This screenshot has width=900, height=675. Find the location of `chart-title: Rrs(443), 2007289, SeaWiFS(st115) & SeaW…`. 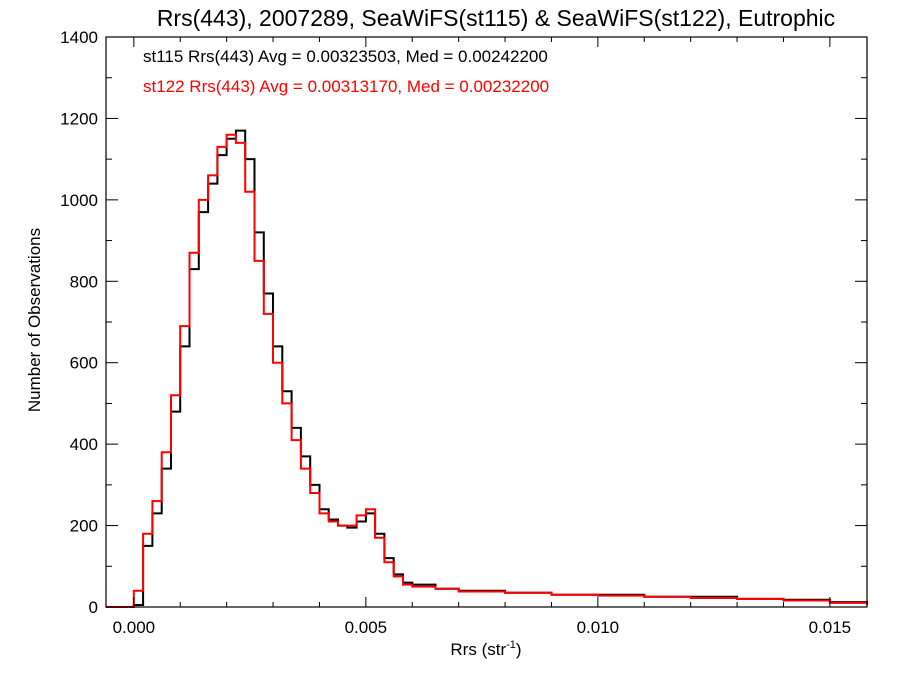

chart-title: Rrs(443), 2007289, SeaWiFS(st115) & SeaW… is located at coordinates (496, 18).